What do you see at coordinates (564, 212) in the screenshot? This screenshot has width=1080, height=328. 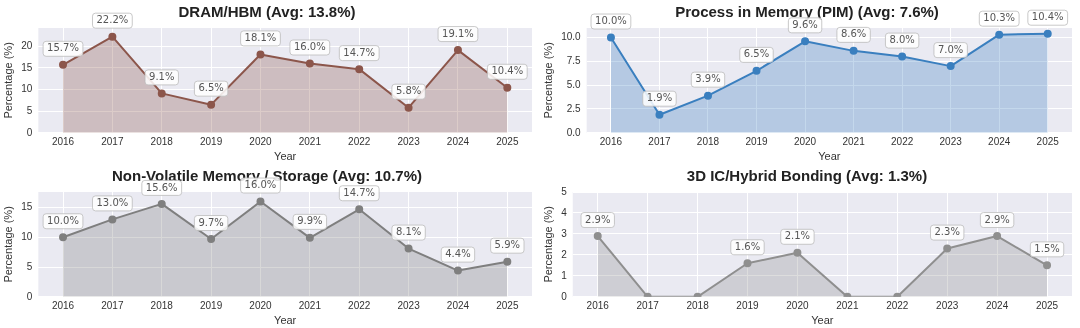 I see `y-tick-label: 4` at bounding box center [564, 212].